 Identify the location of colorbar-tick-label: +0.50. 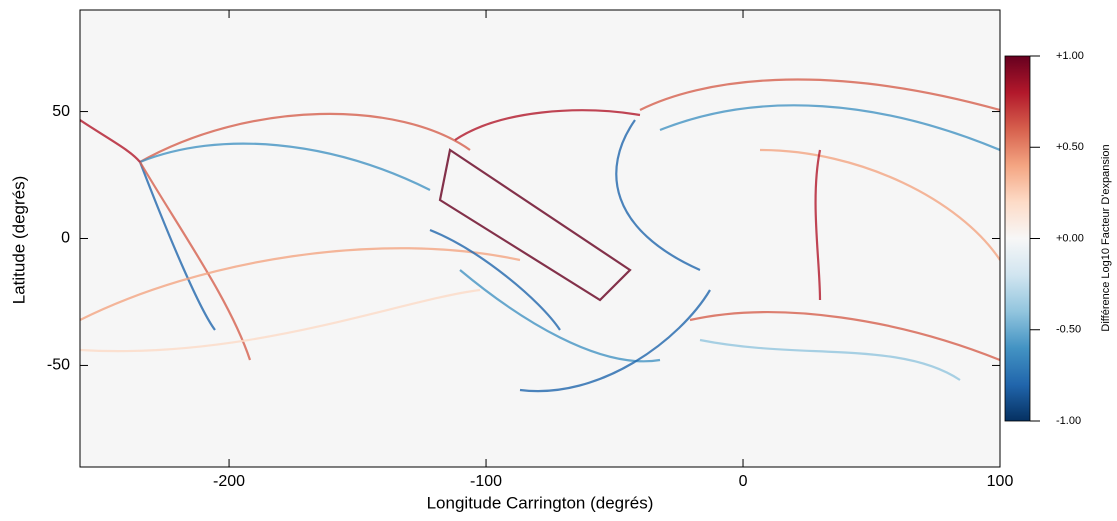
(1070, 147).